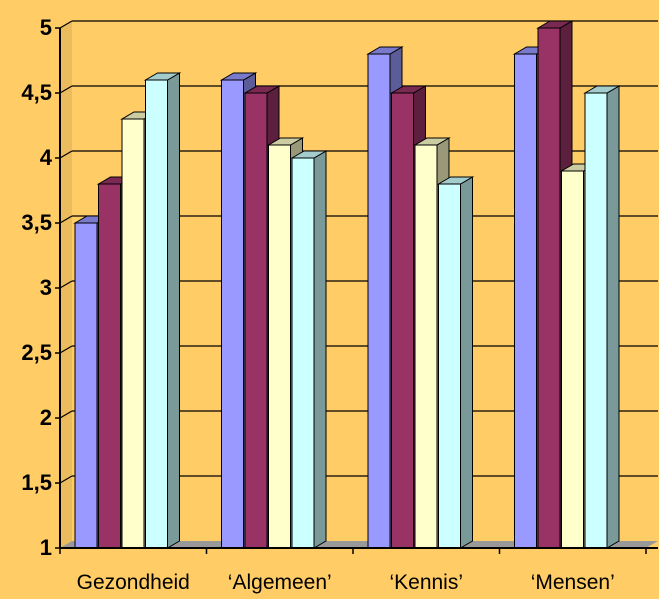  I want to click on x-category-label: ‘Kennis’, so click(426, 582).